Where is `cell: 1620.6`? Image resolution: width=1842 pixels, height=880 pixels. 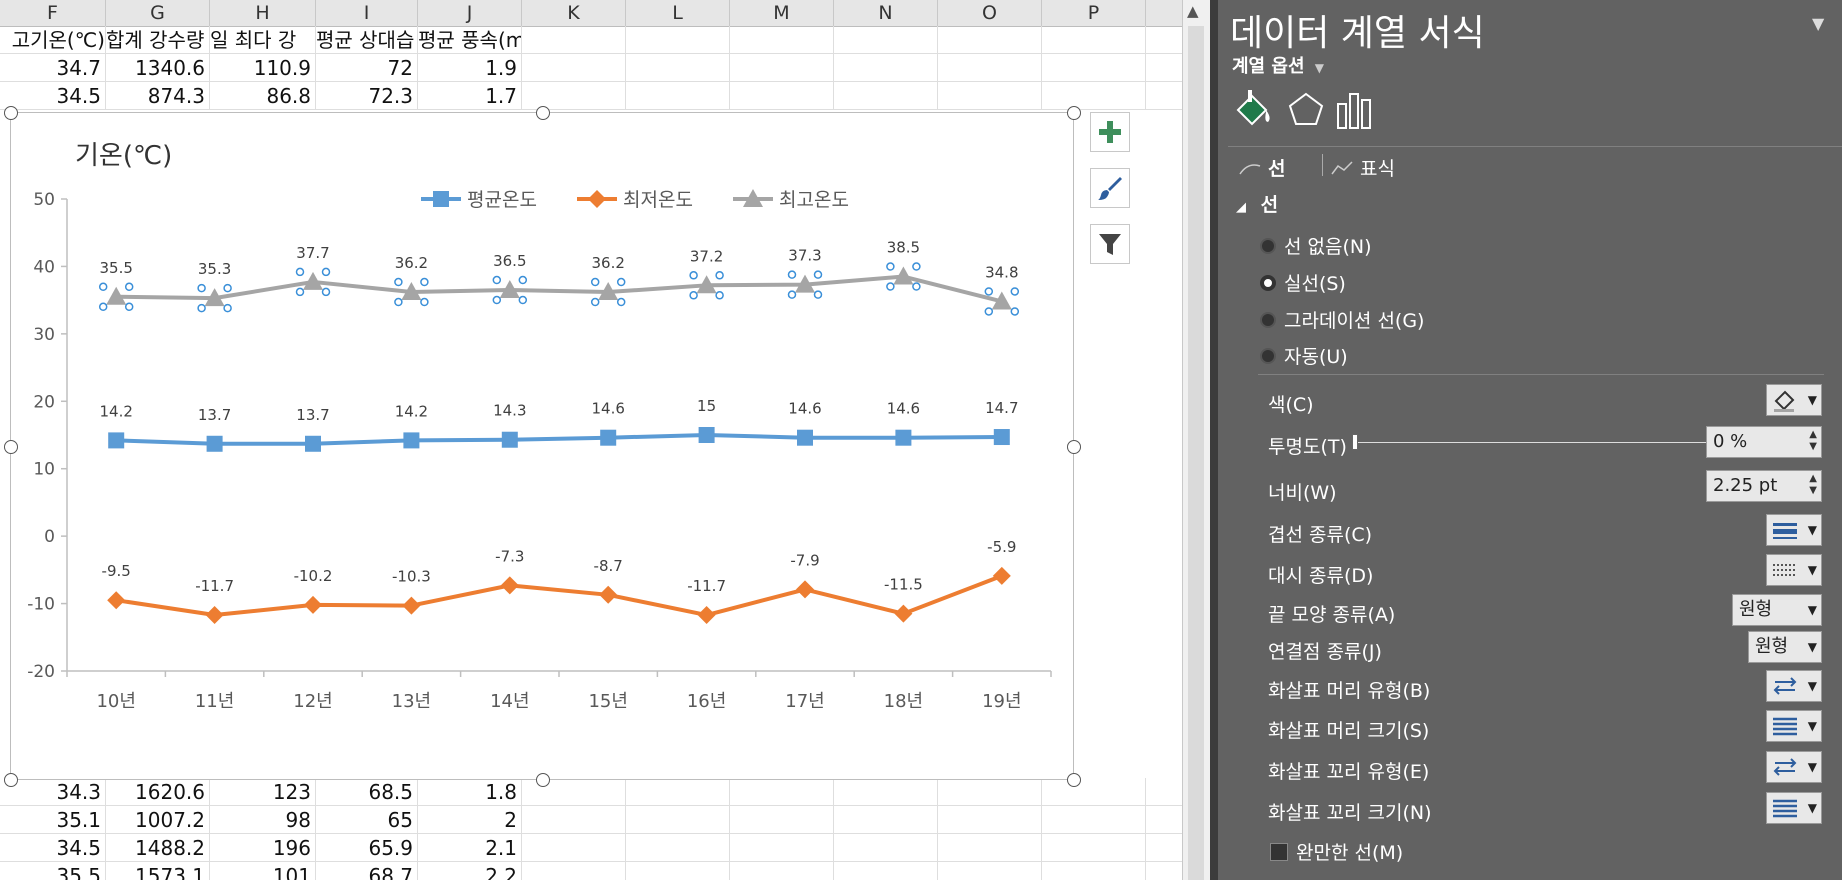 cell: 1620.6 is located at coordinates (158, 792).